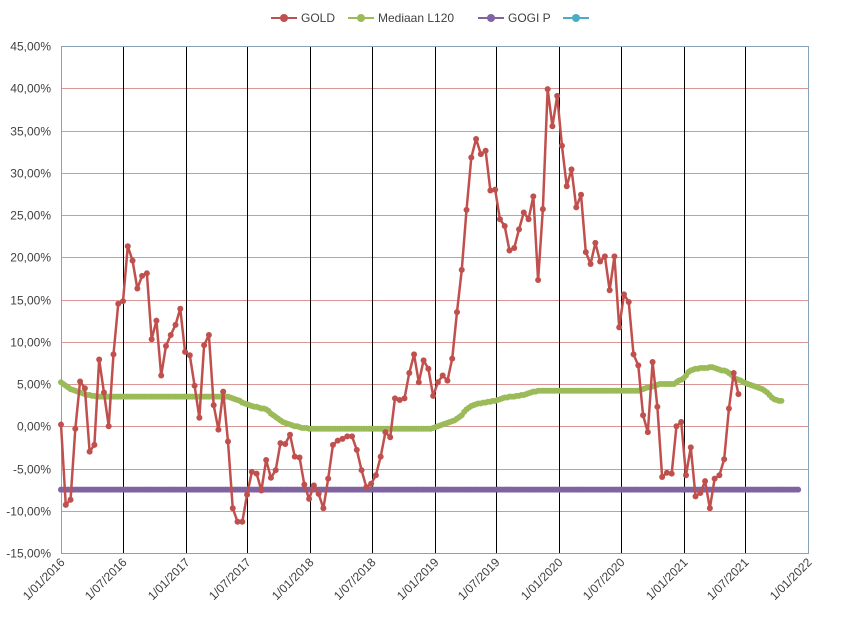  I want to click on y-tick-label: -15,00%, so click(28, 554).